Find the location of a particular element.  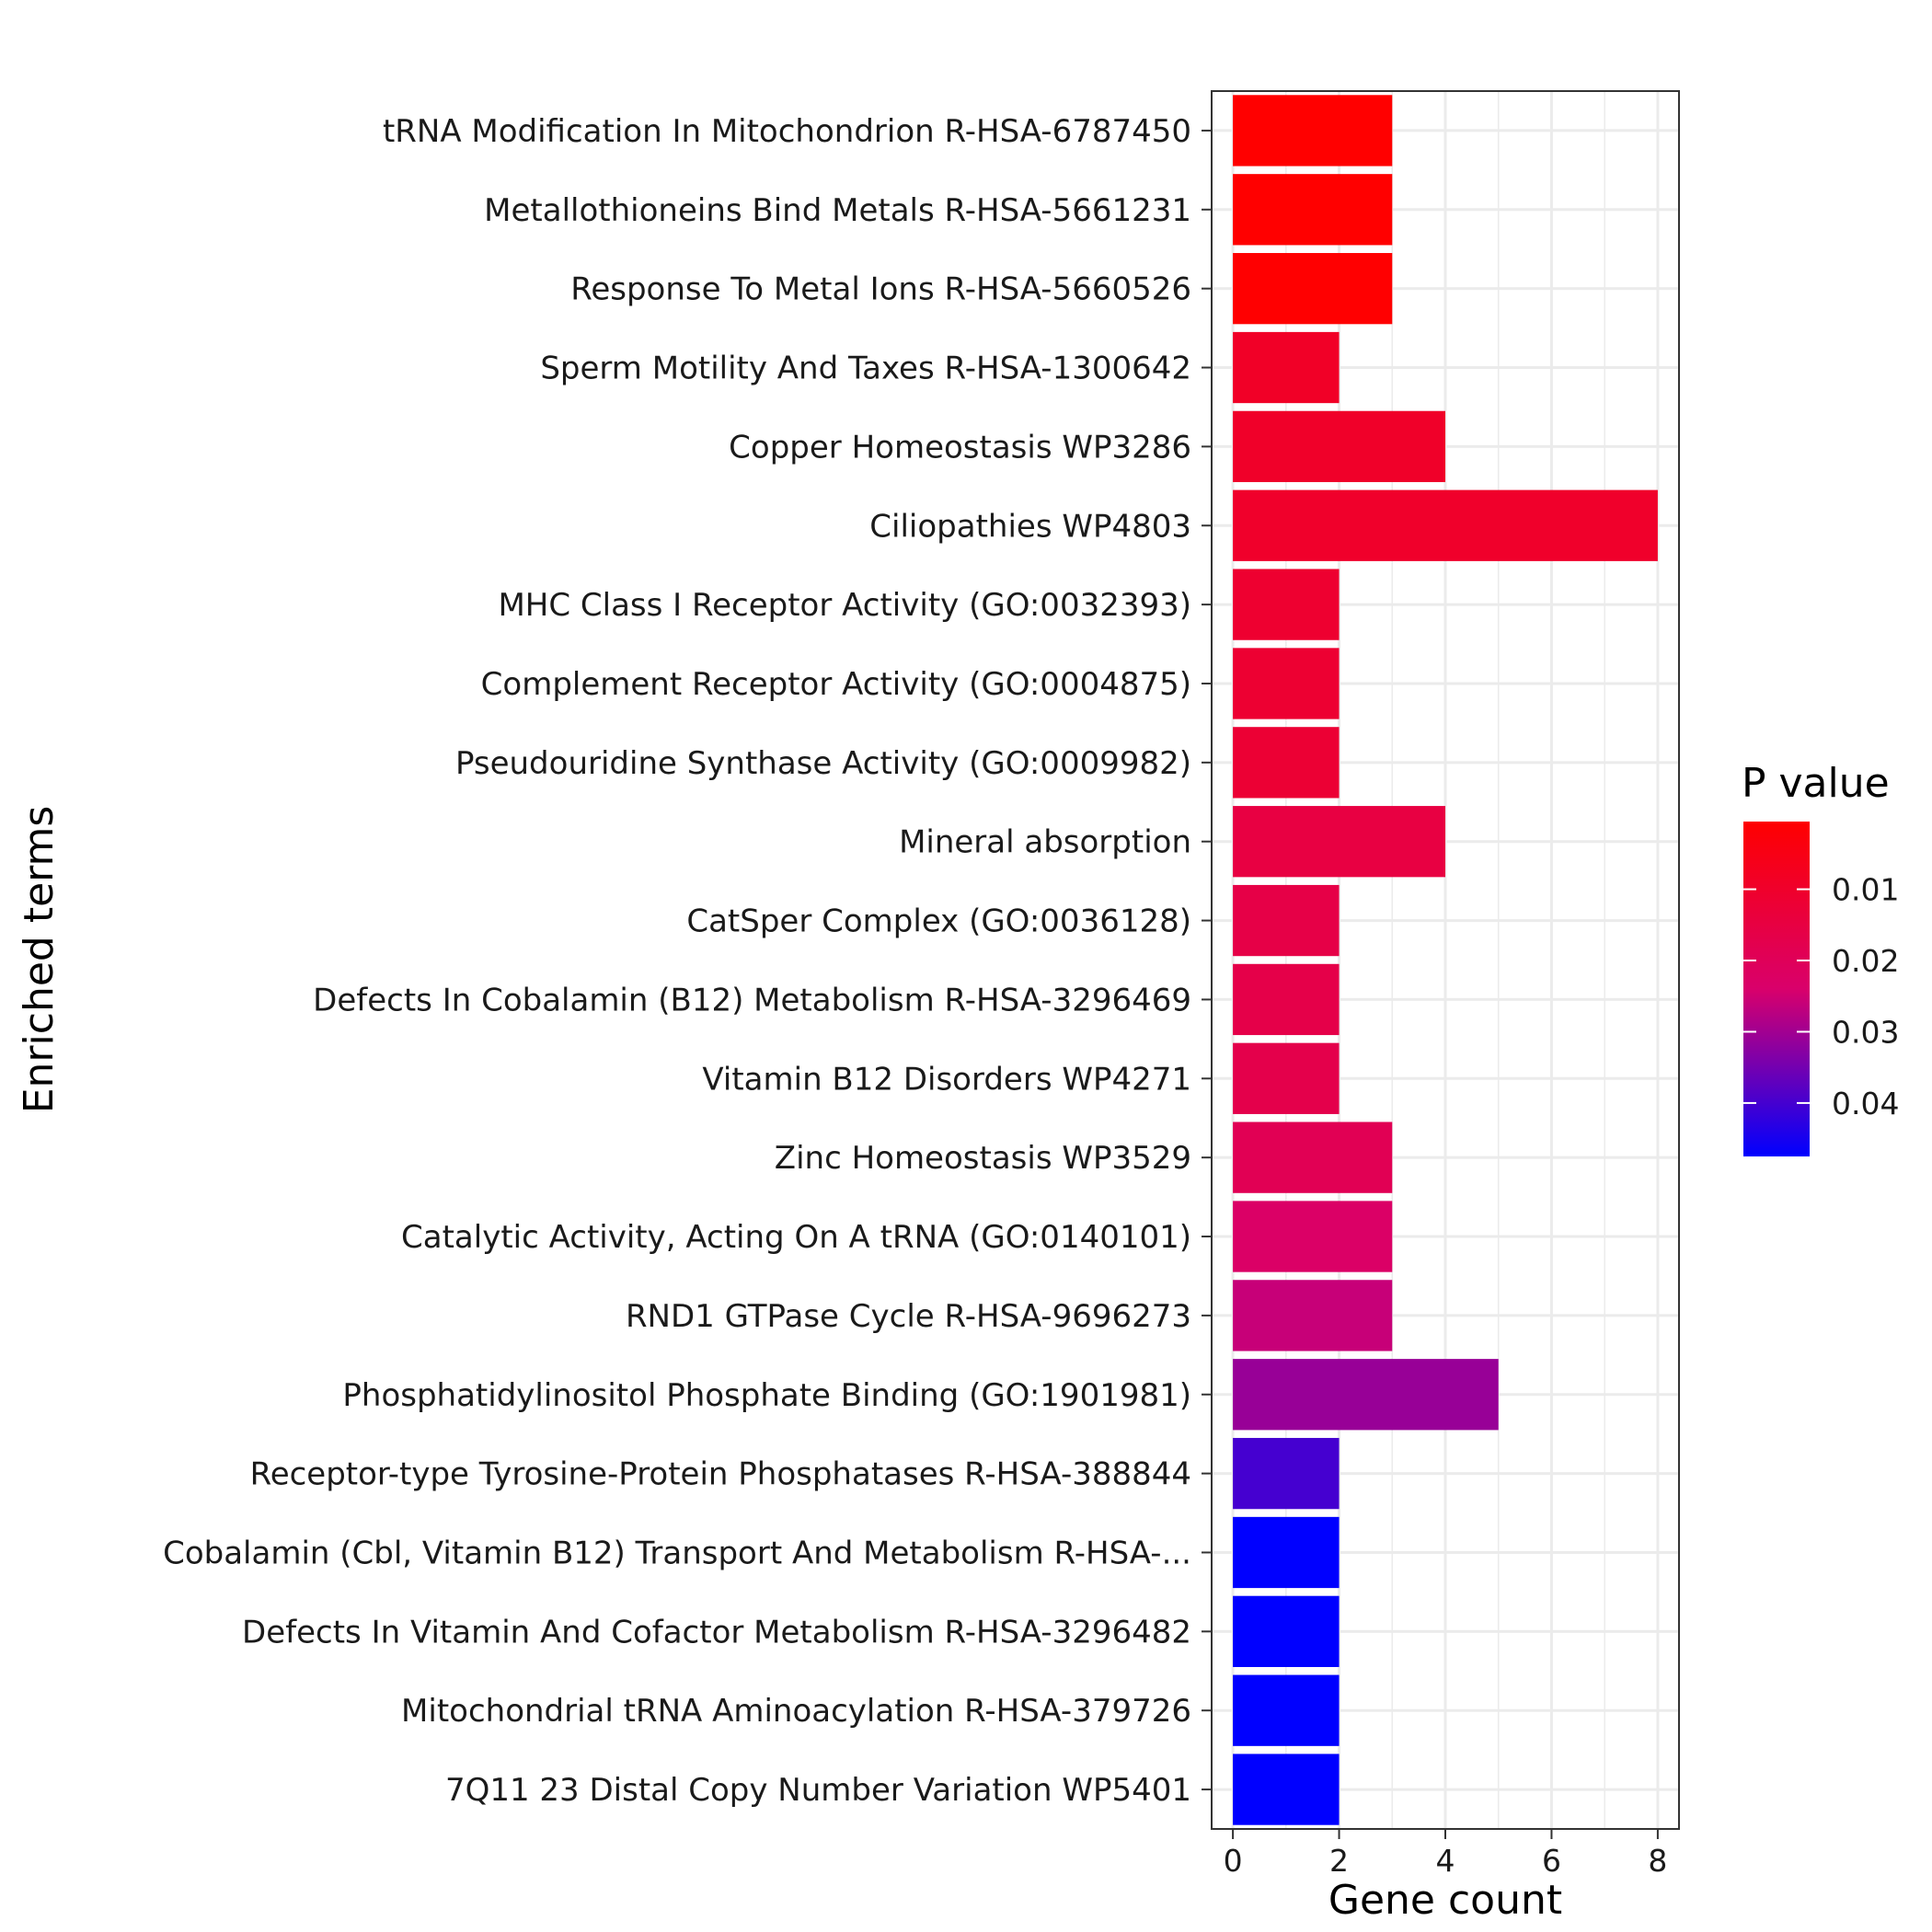

y-tick-label: Copper Homeostasis WP3286 is located at coordinates (960, 447).